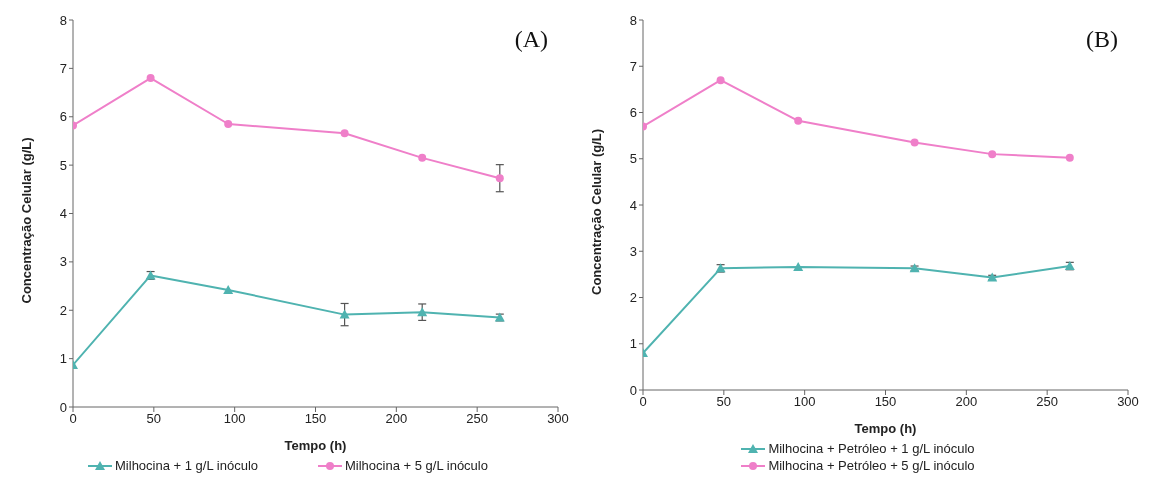 The image size is (1157, 482). Describe the element at coordinates (531, 39) in the screenshot. I see `annotation: (A)` at that location.